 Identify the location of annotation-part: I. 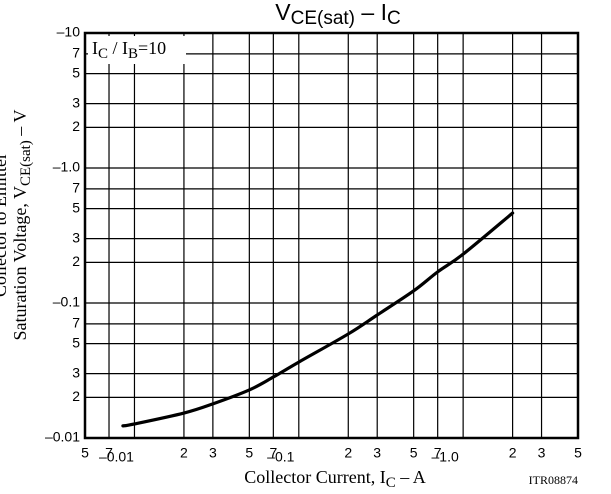
(95, 48).